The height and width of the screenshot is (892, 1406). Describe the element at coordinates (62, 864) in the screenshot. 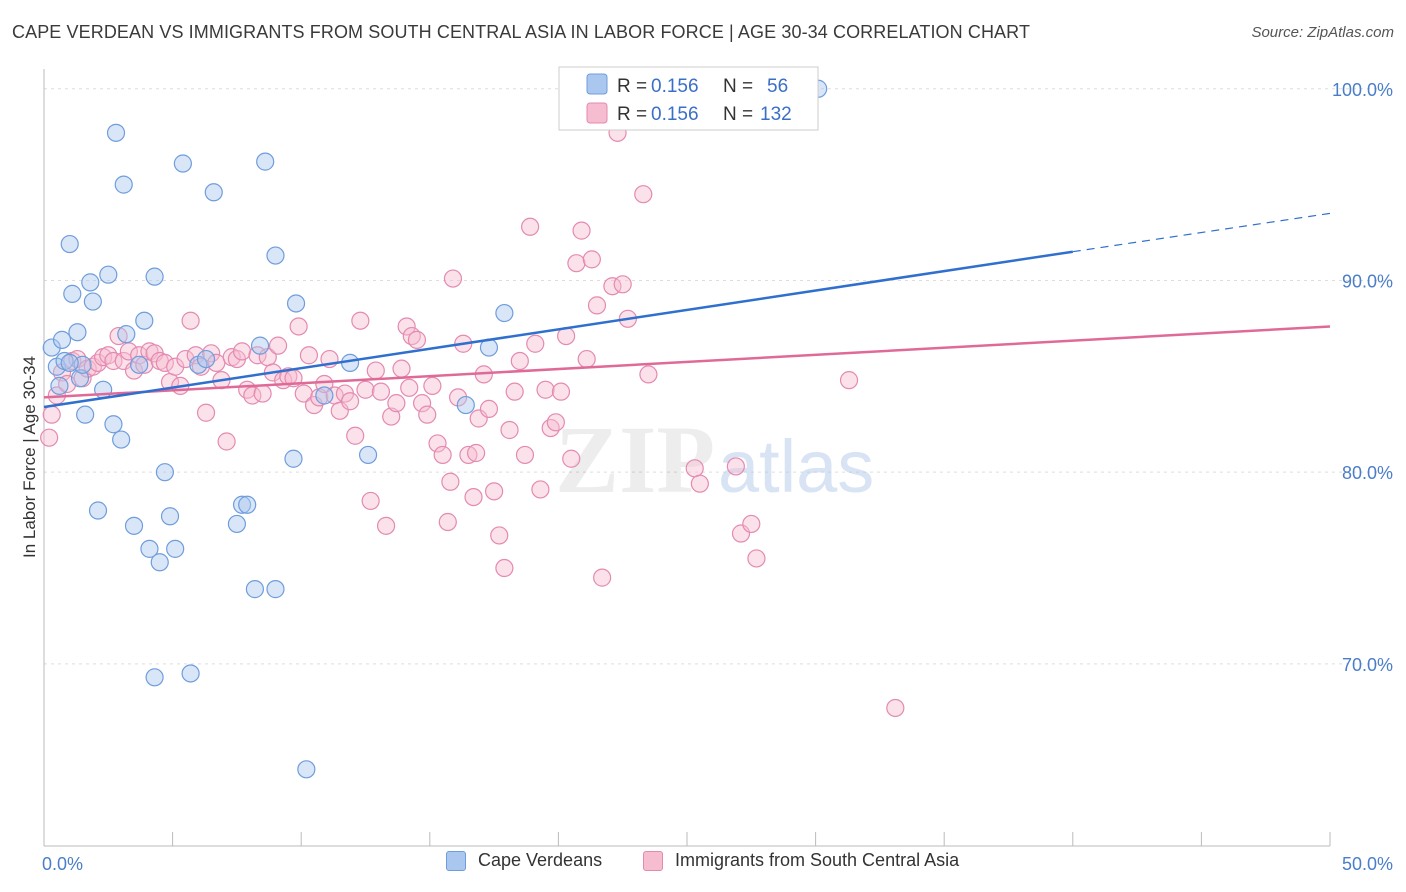

I see `x-tick-label-min: 0.0%` at that location.